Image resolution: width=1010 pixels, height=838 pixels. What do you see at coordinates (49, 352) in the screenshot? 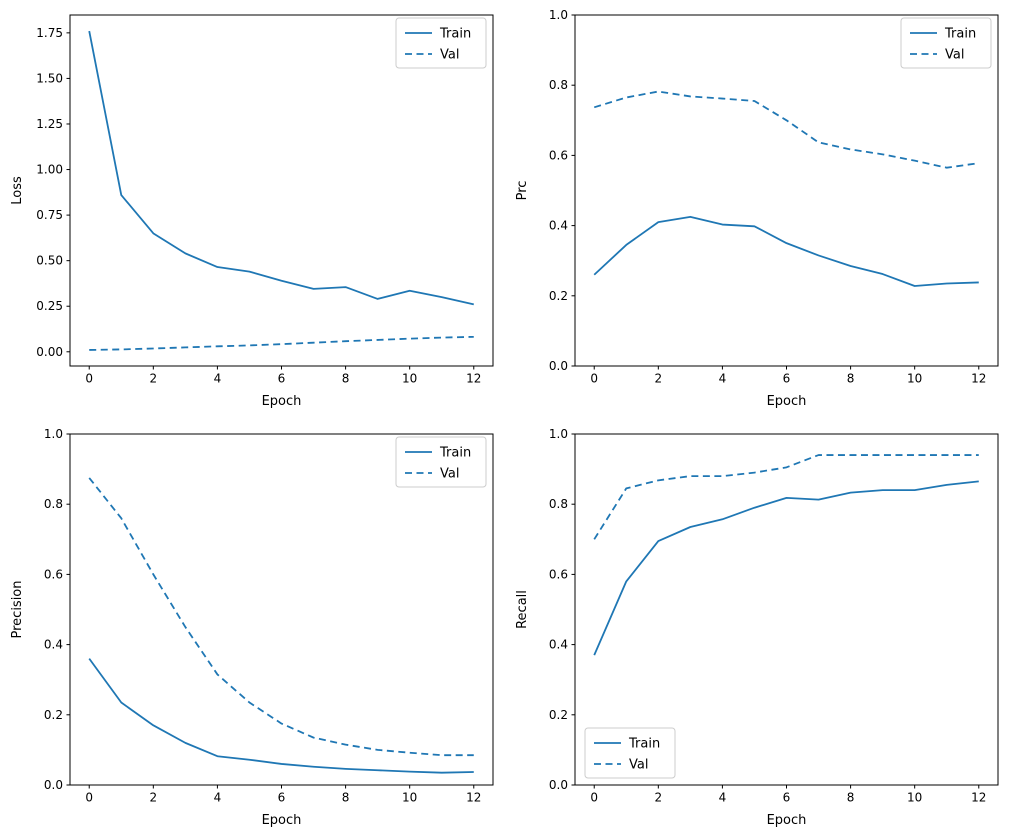
I see `y-tick-label: 0.00` at bounding box center [49, 352].